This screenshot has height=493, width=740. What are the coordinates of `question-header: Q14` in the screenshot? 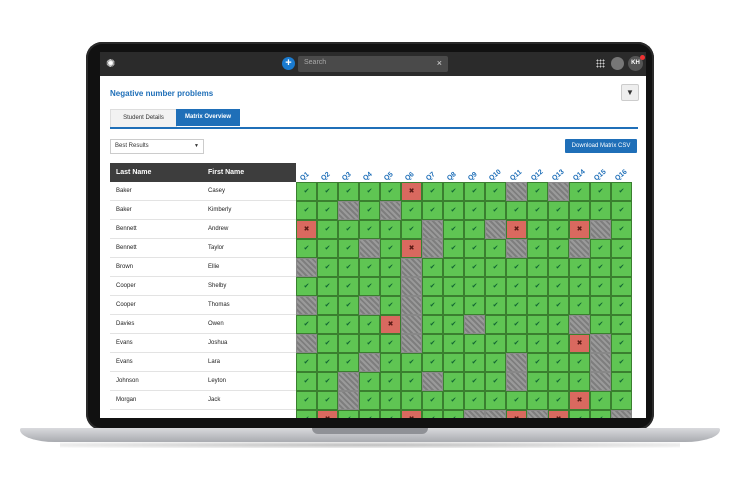 It's located at (579, 172).